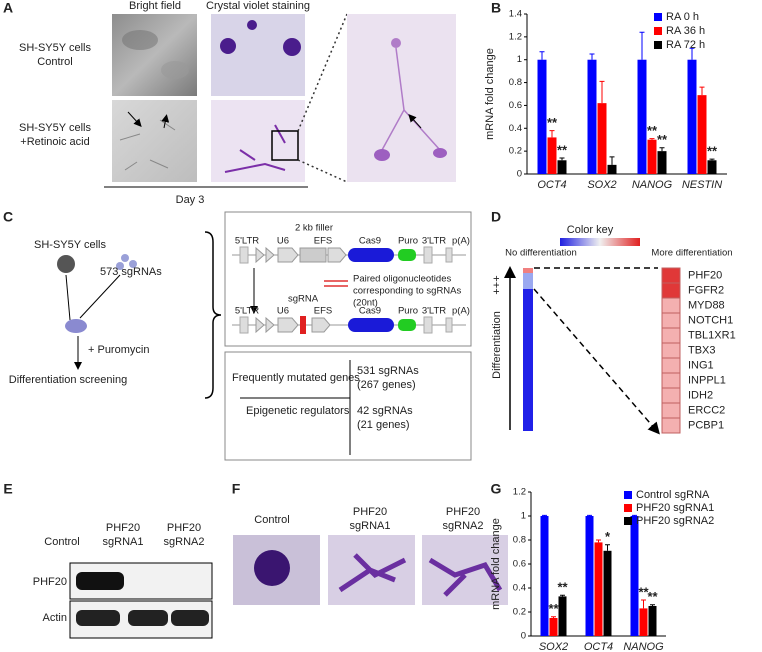  Describe the element at coordinates (682, 17) in the screenshot. I see `legend-label: RA 0 h` at that location.